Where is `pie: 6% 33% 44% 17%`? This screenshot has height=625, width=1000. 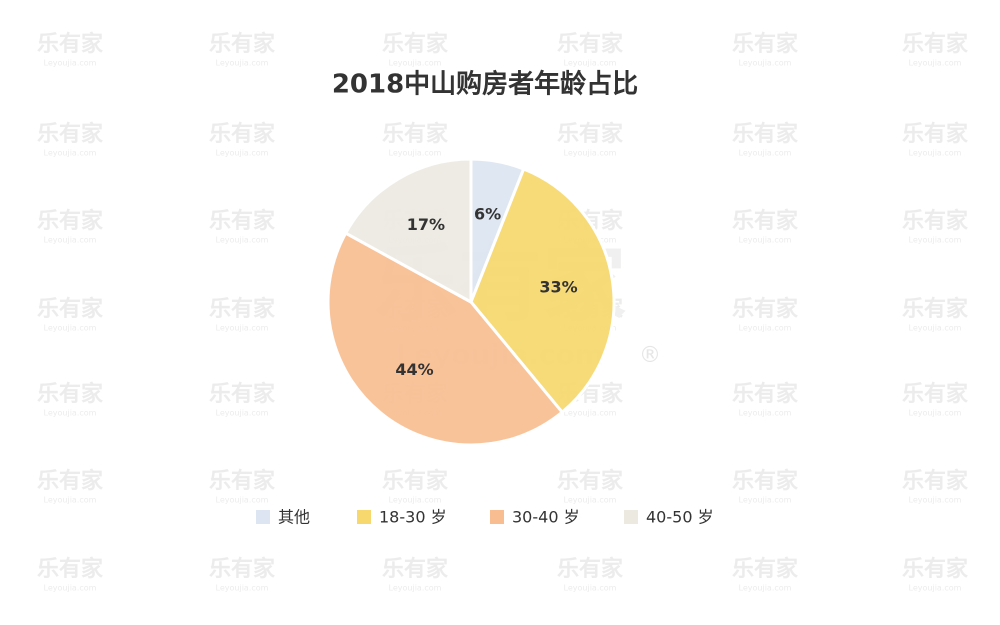
pie: 6% 33% 44% 17% is located at coordinates (471, 302).